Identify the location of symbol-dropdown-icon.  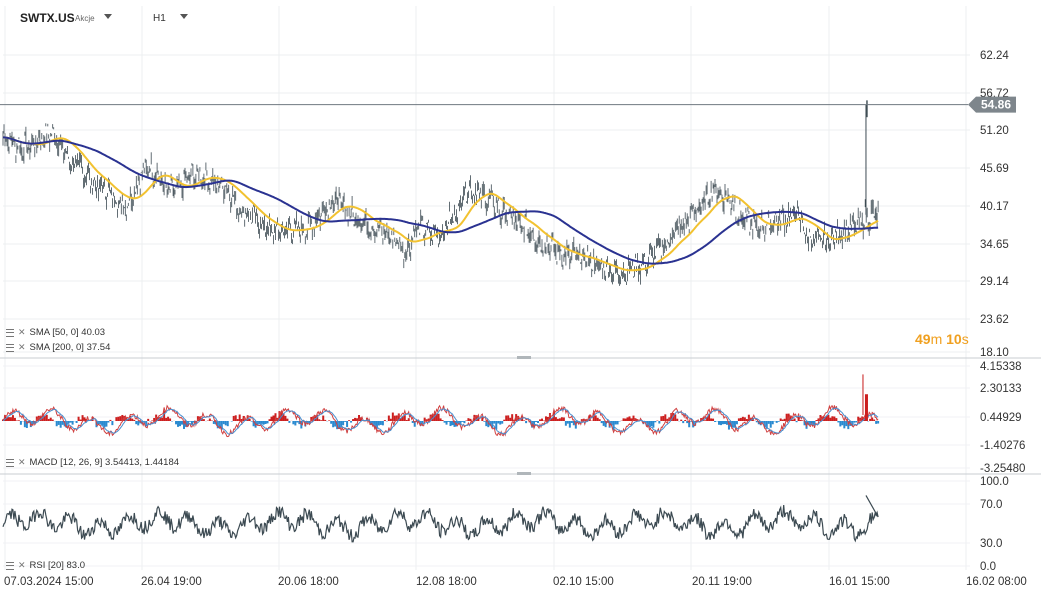
(108, 16).